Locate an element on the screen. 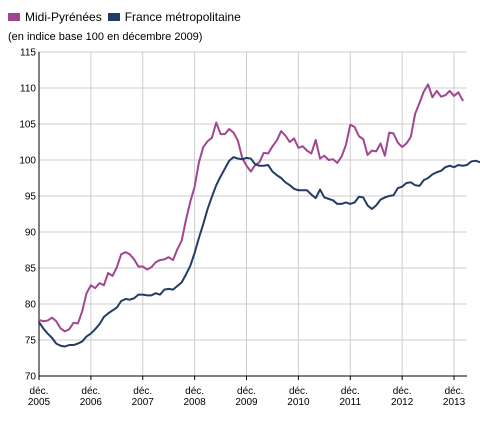  legend-label-france-metropolitaine: France métropolitaine is located at coordinates (182, 17).